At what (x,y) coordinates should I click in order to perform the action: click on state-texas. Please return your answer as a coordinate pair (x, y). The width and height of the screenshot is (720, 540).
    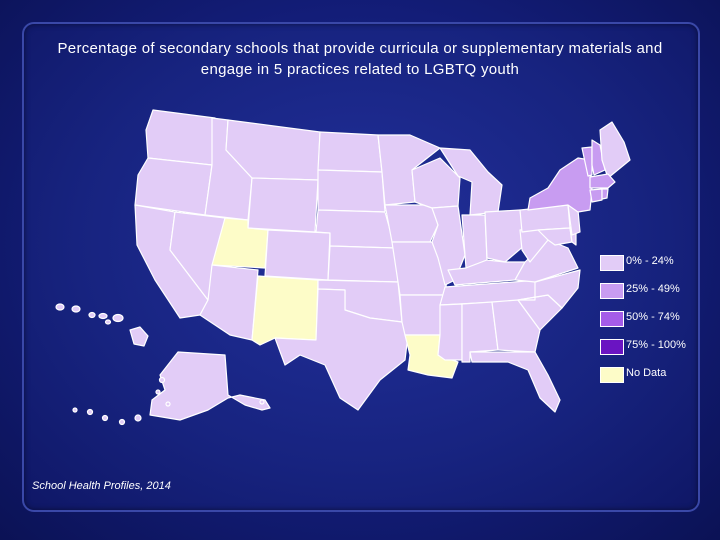
    Looking at the image, I should click on (341, 349).